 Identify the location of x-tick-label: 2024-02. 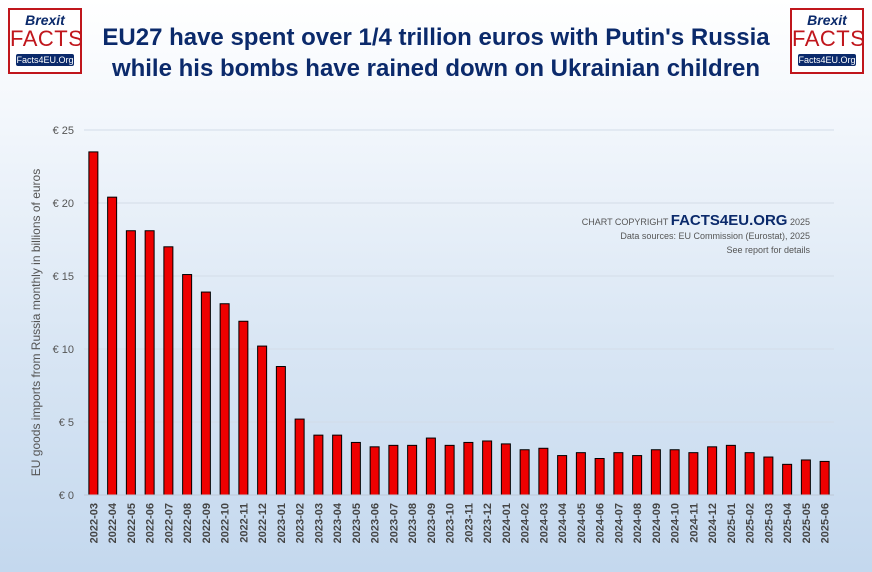
(526, 523).